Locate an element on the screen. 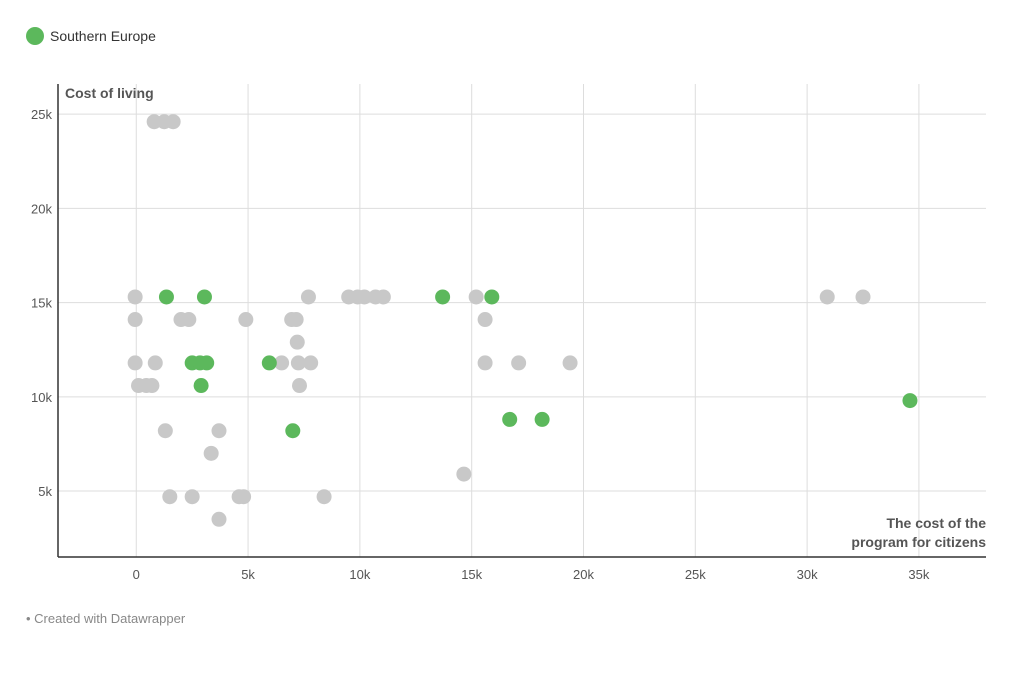  y-axis-title: Cost of living is located at coordinates (109, 93).